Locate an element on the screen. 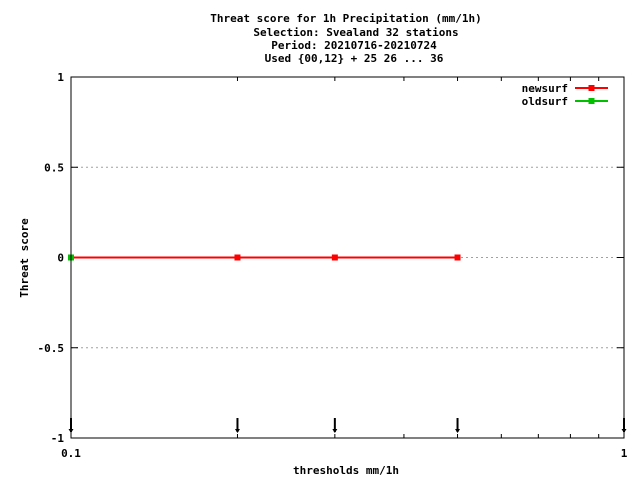 Image resolution: width=640 pixels, height=480 pixels. legend-marker-newsurf is located at coordinates (591, 88).